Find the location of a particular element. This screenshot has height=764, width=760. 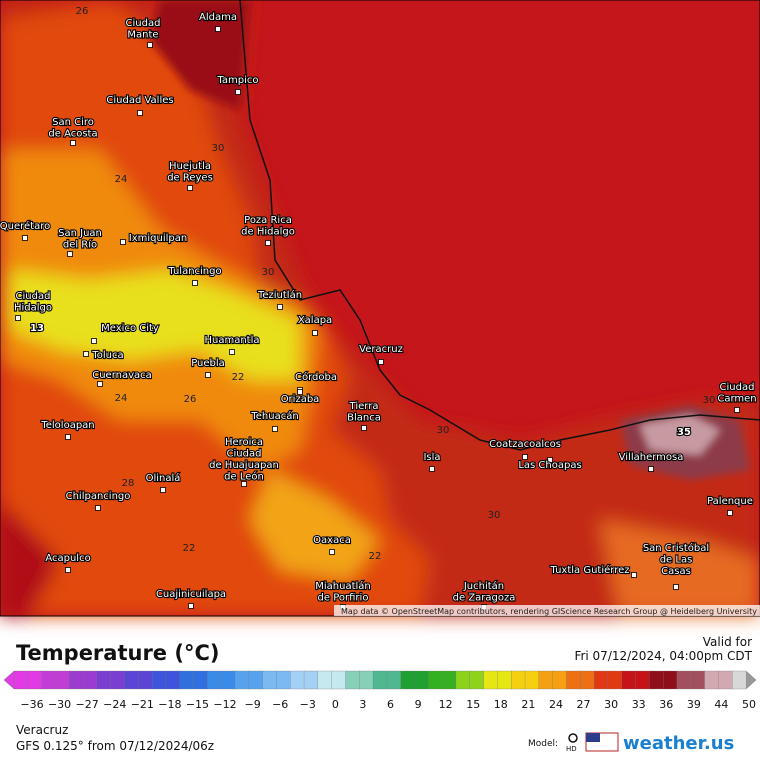

city-label: Tulancingo is located at coordinates (194, 271).